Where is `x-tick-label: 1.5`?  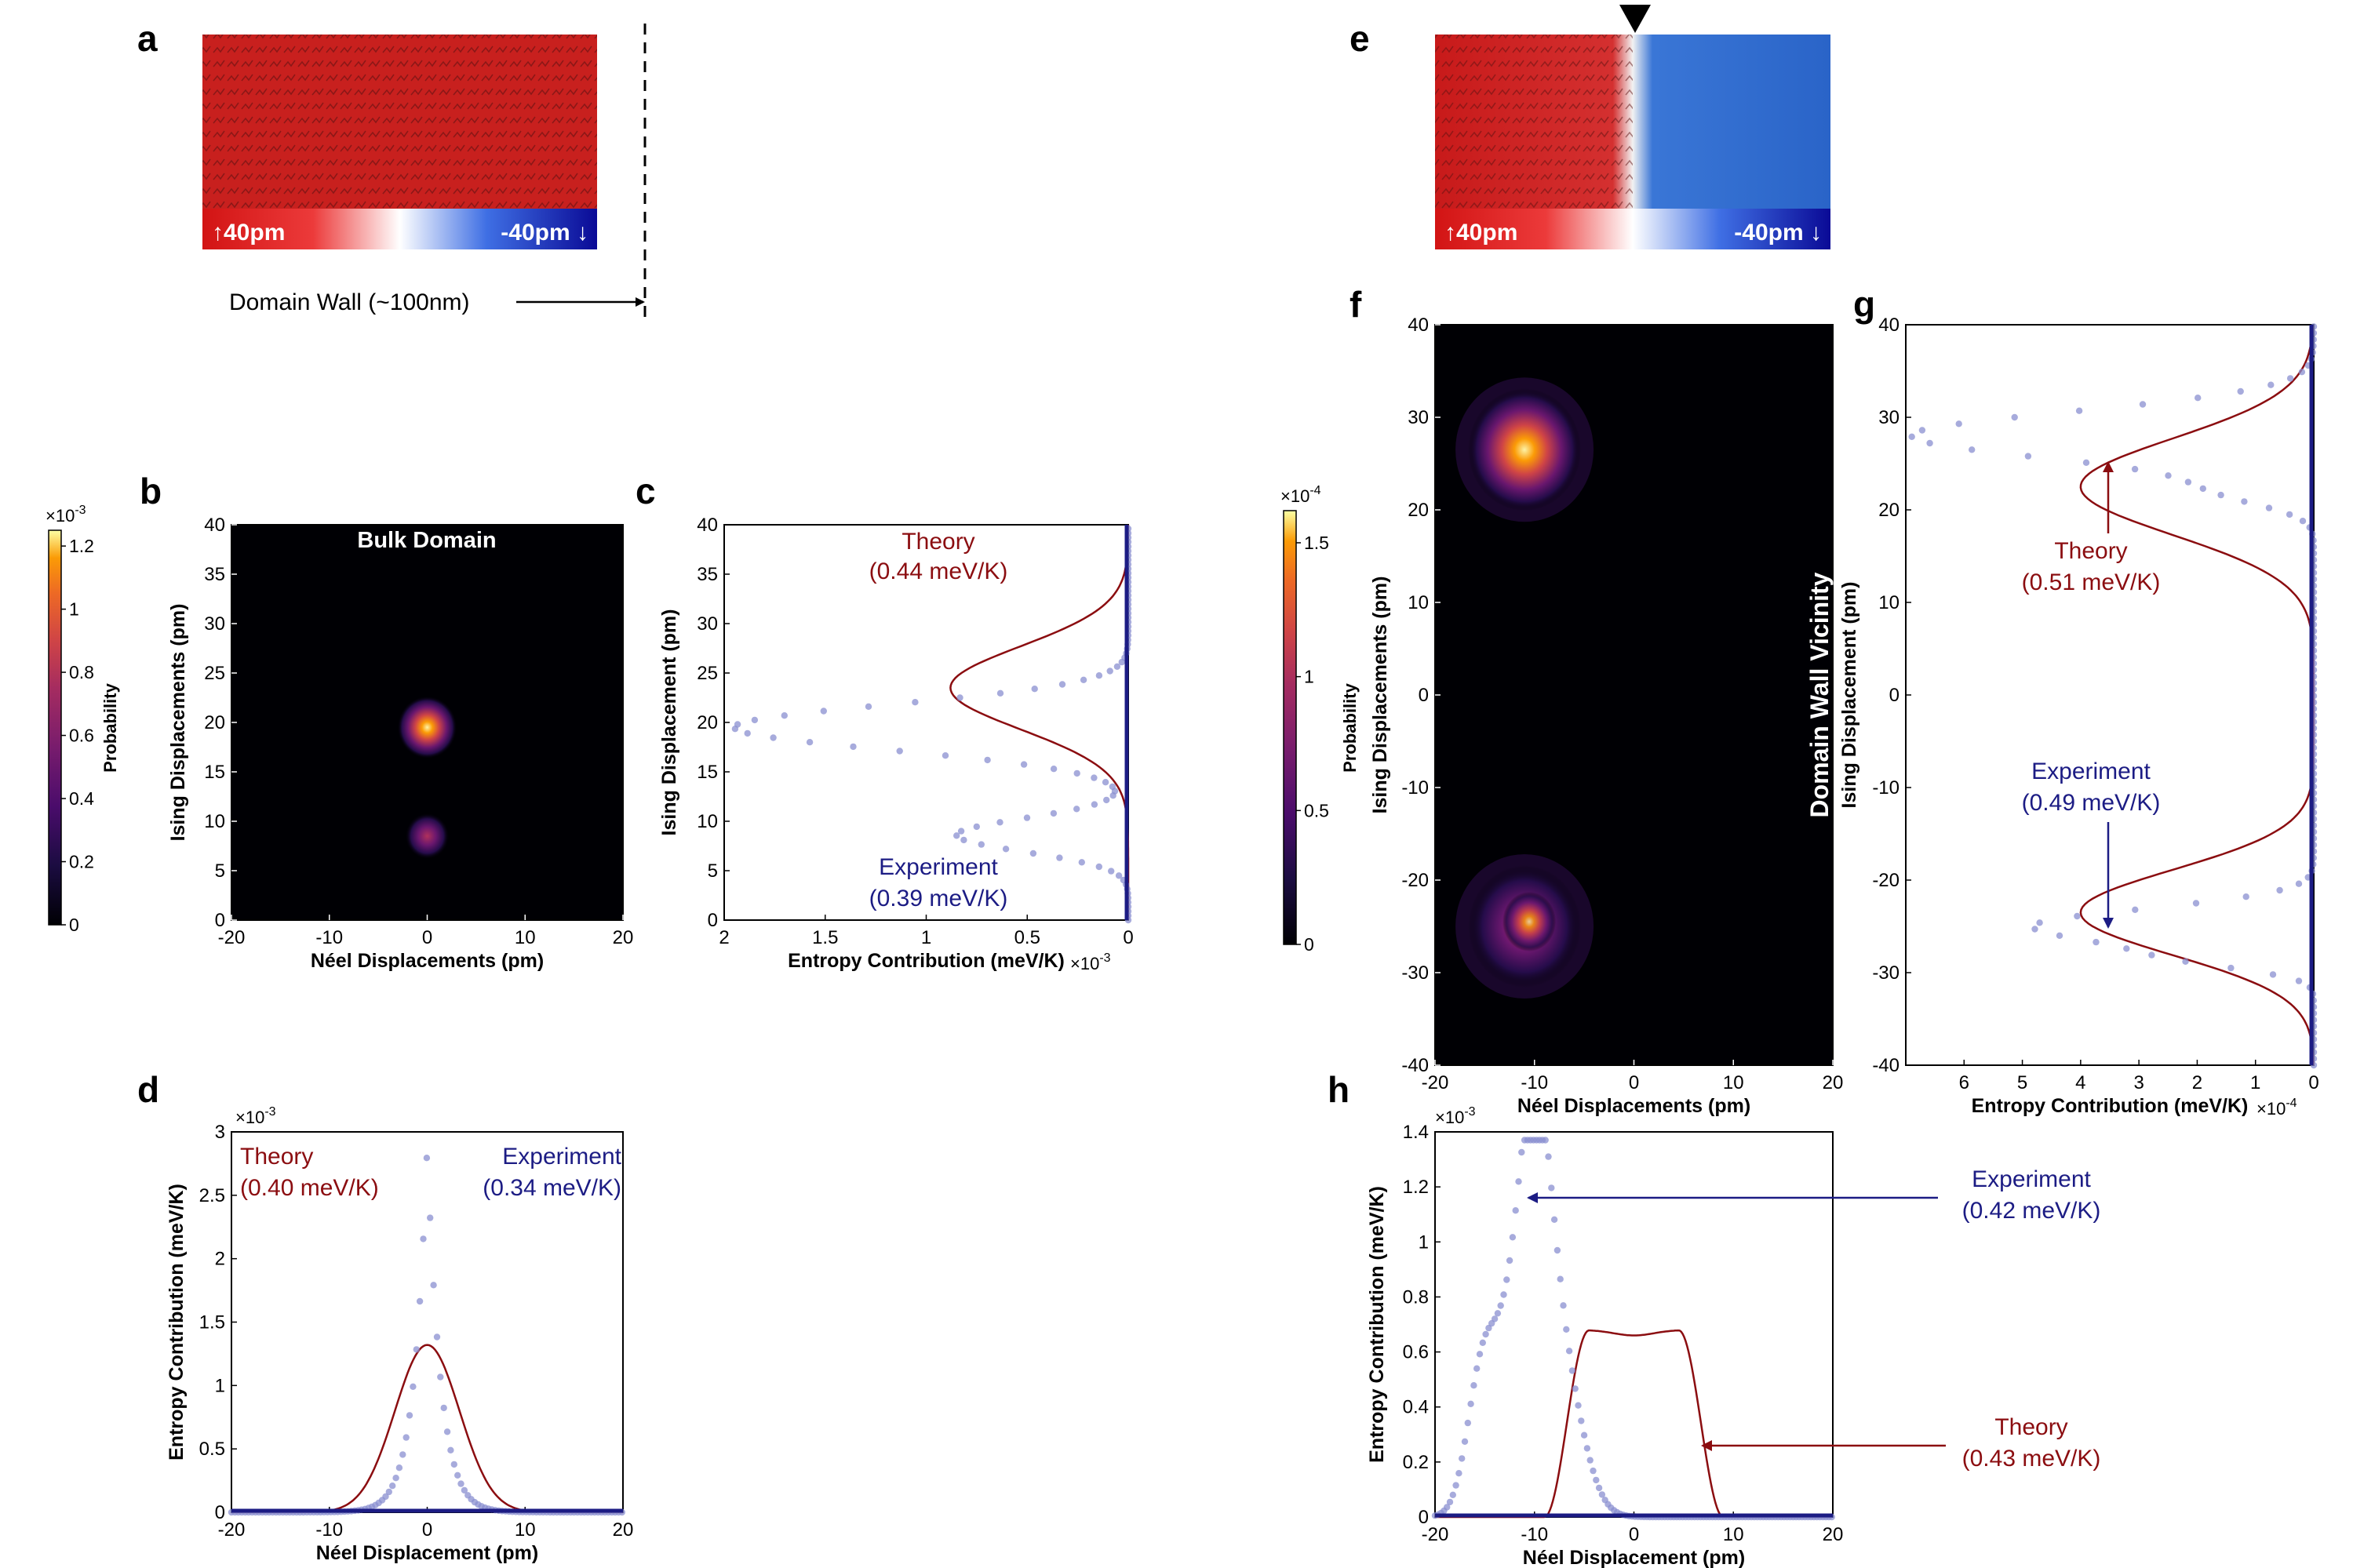 x-tick-label: 1.5 is located at coordinates (825, 937).